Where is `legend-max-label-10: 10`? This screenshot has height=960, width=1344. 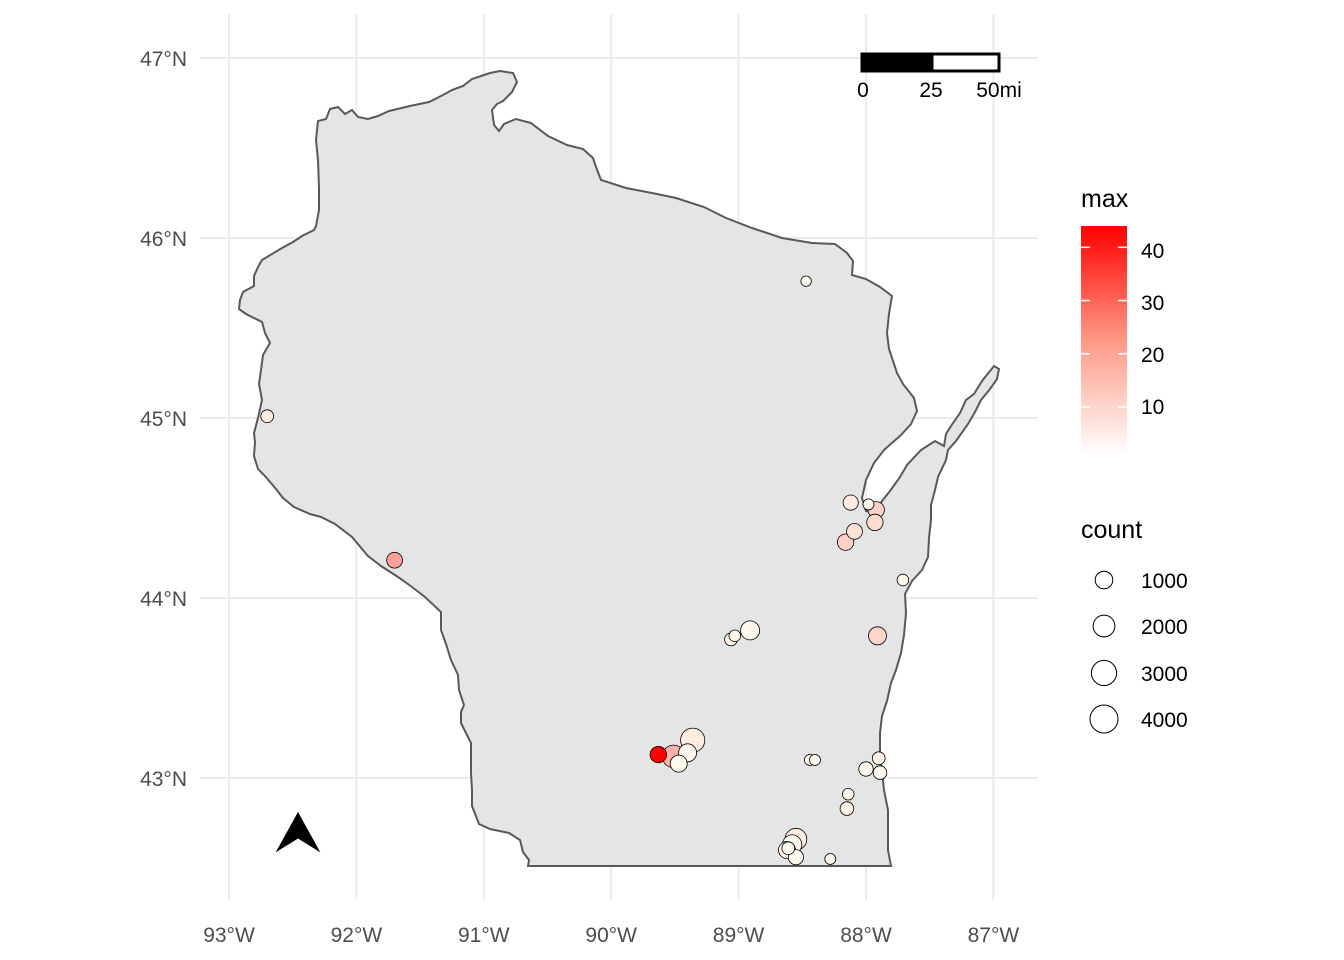 legend-max-label-10: 10 is located at coordinates (1152, 407).